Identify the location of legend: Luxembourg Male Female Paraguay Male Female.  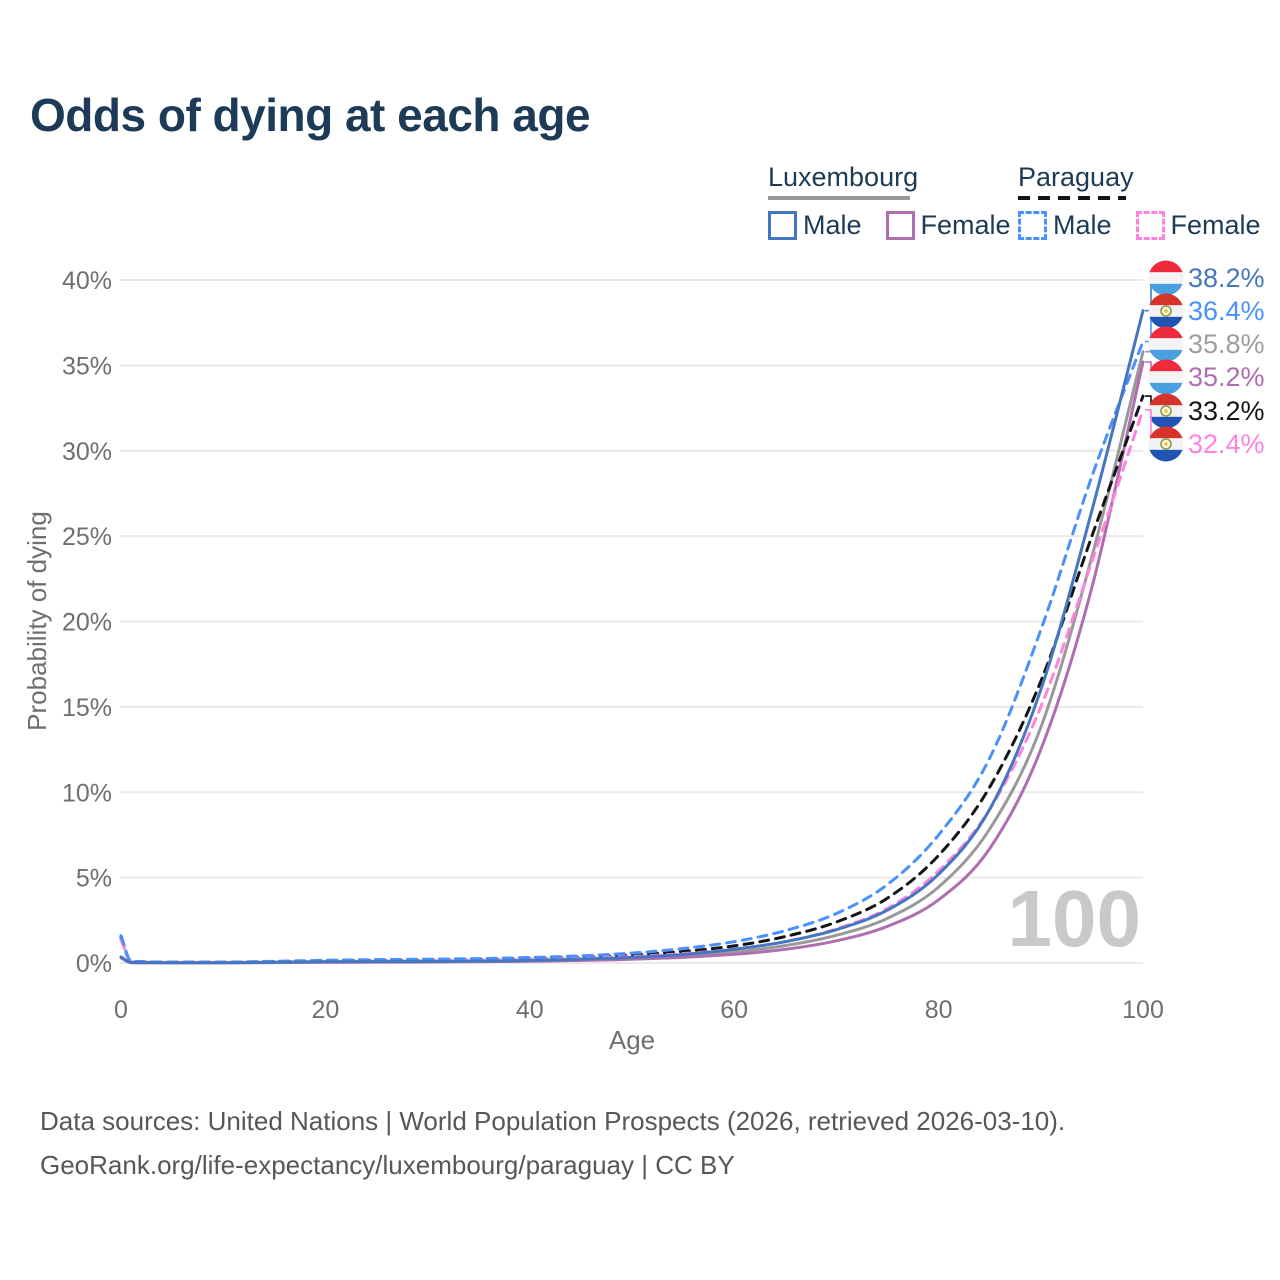
(640, 207).